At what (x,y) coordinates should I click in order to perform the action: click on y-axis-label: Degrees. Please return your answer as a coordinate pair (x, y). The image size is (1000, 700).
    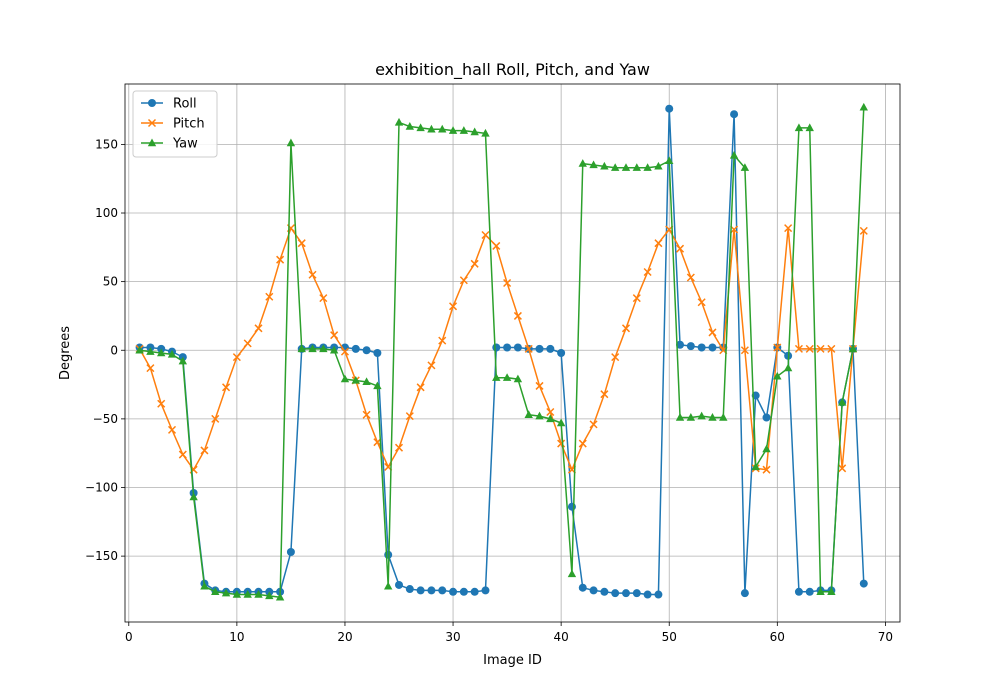
    Looking at the image, I should click on (65, 353).